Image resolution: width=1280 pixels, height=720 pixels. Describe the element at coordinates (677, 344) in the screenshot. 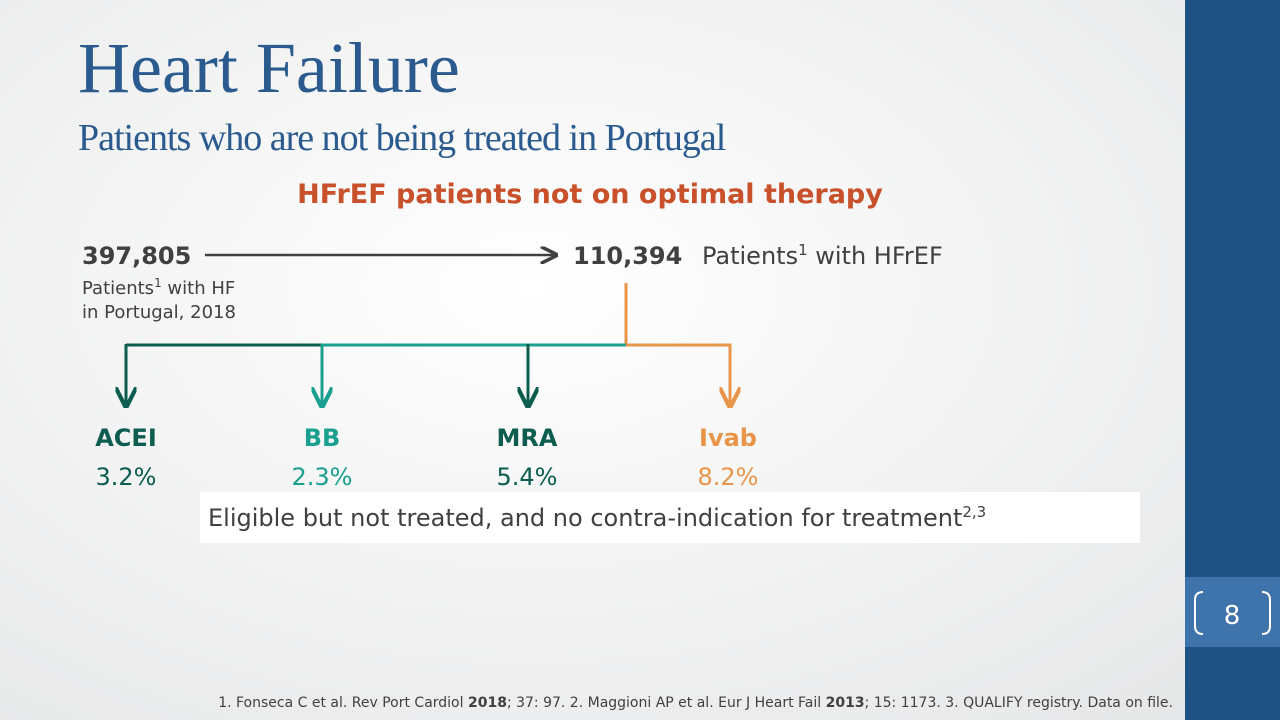

I see `branch-line` at that location.